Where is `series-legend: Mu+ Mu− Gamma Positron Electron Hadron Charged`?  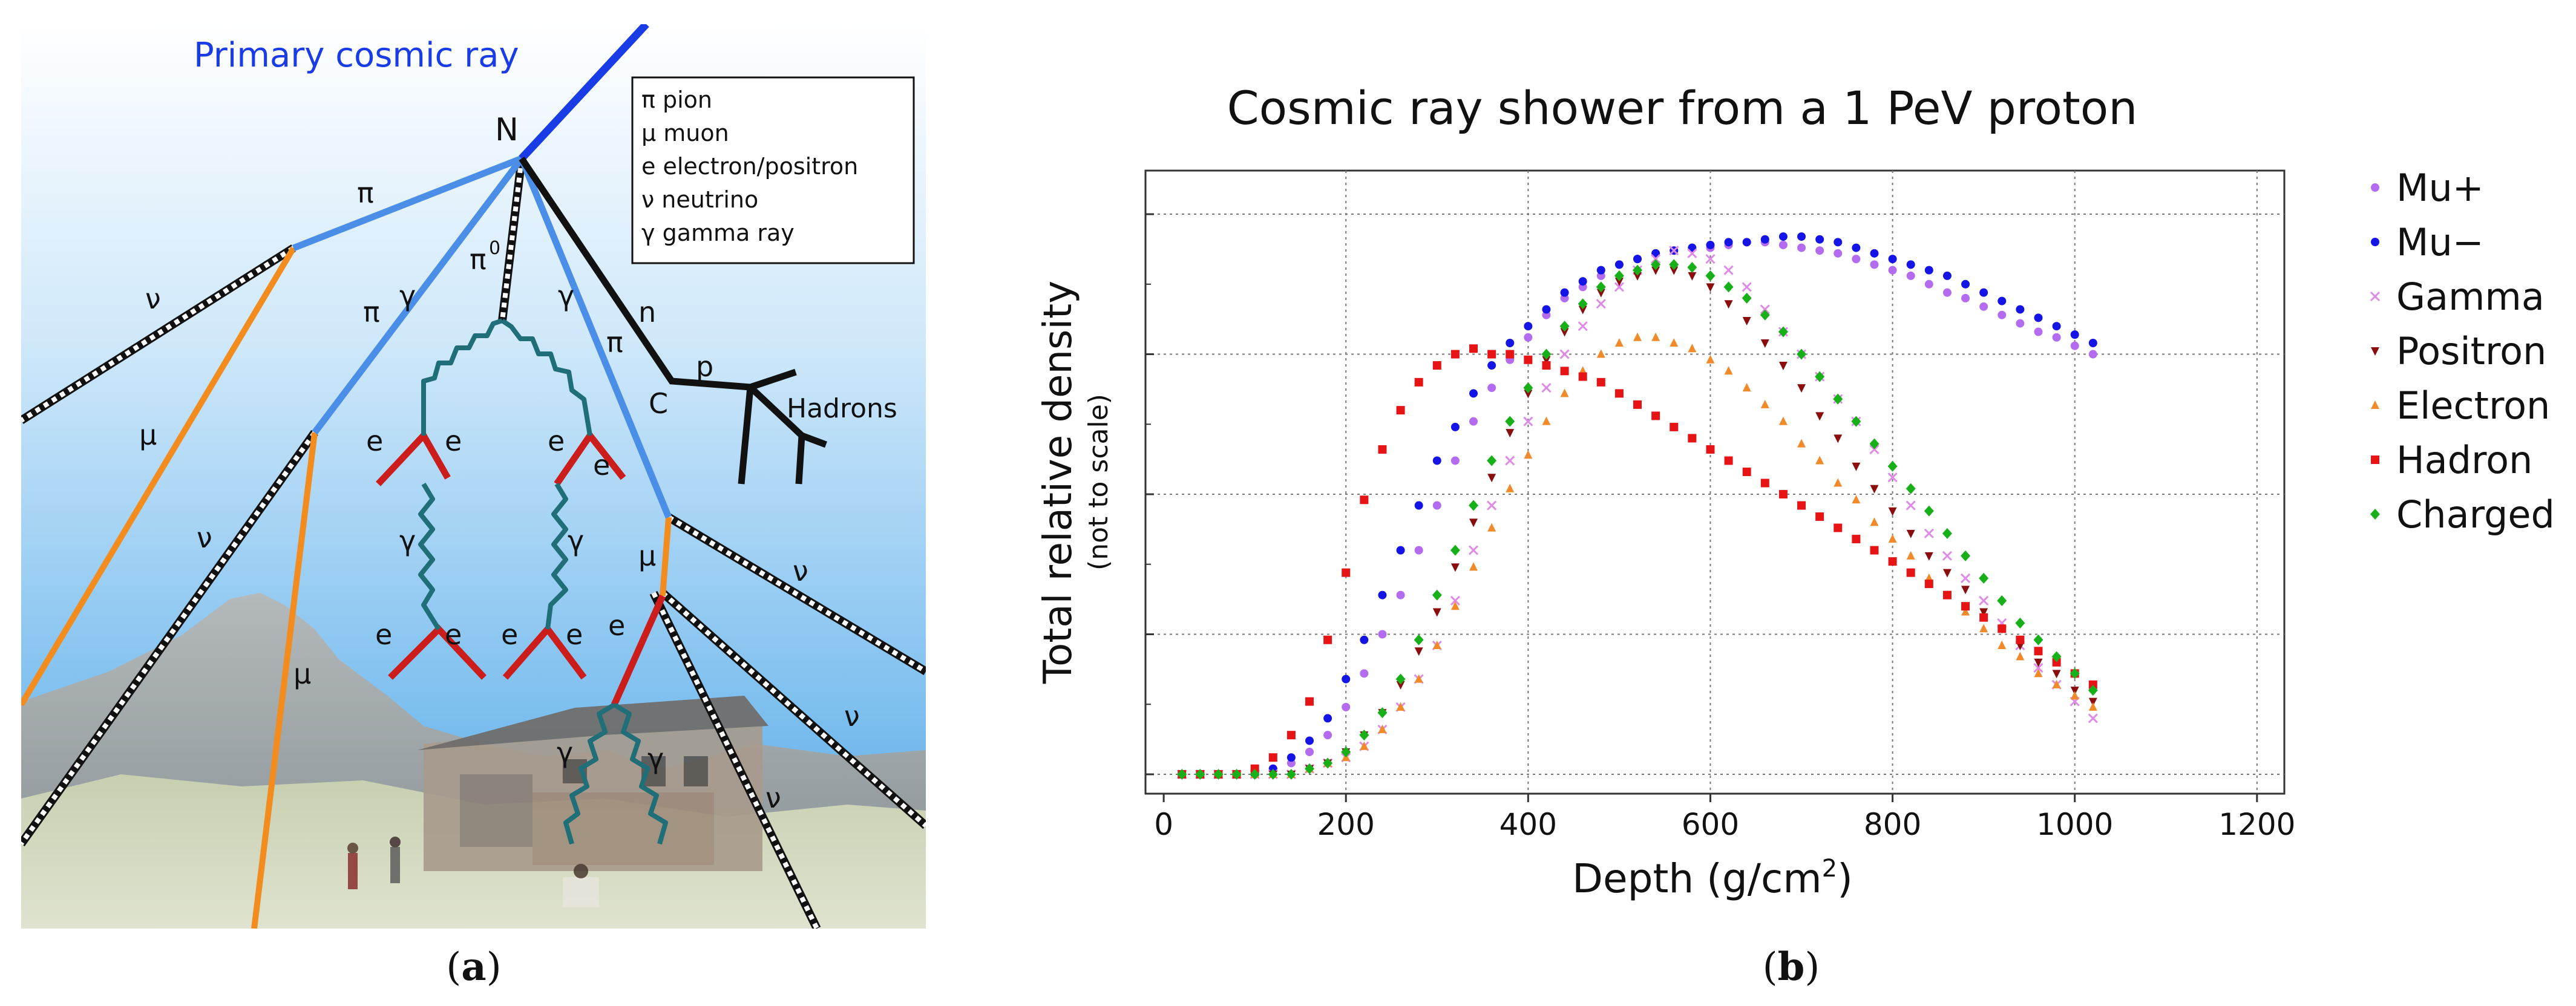 series-legend: Mu+ Mu− Gamma Positron Electron Hadron Charged is located at coordinates (2462, 352).